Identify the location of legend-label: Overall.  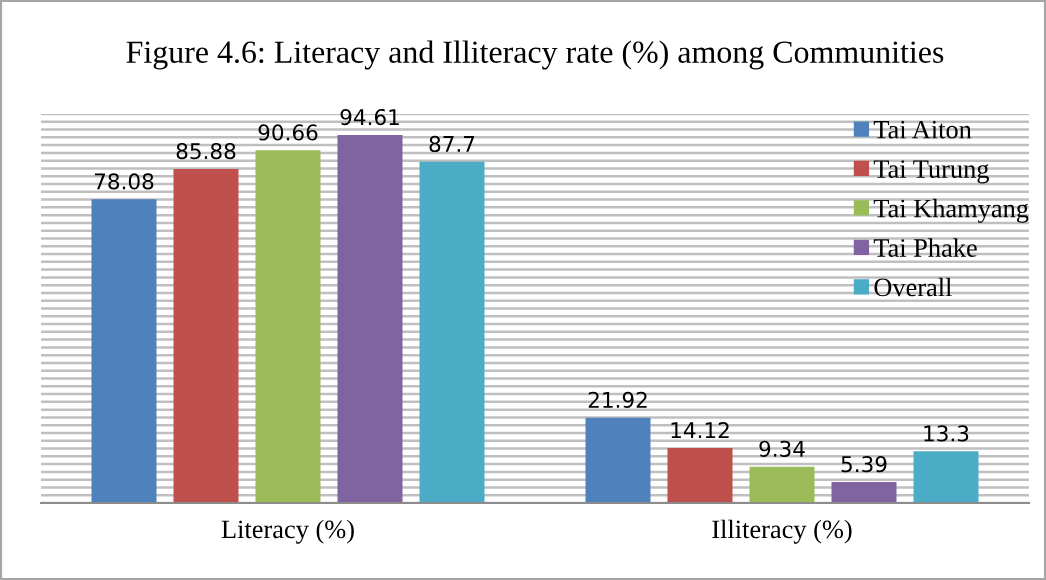
(913, 287).